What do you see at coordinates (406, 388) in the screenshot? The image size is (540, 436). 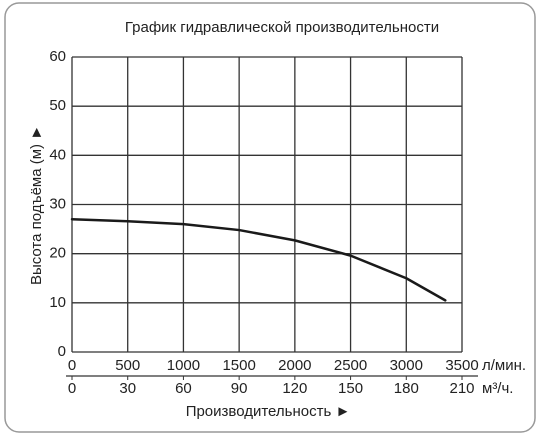 I see `x2-tick-label: 180` at bounding box center [406, 388].